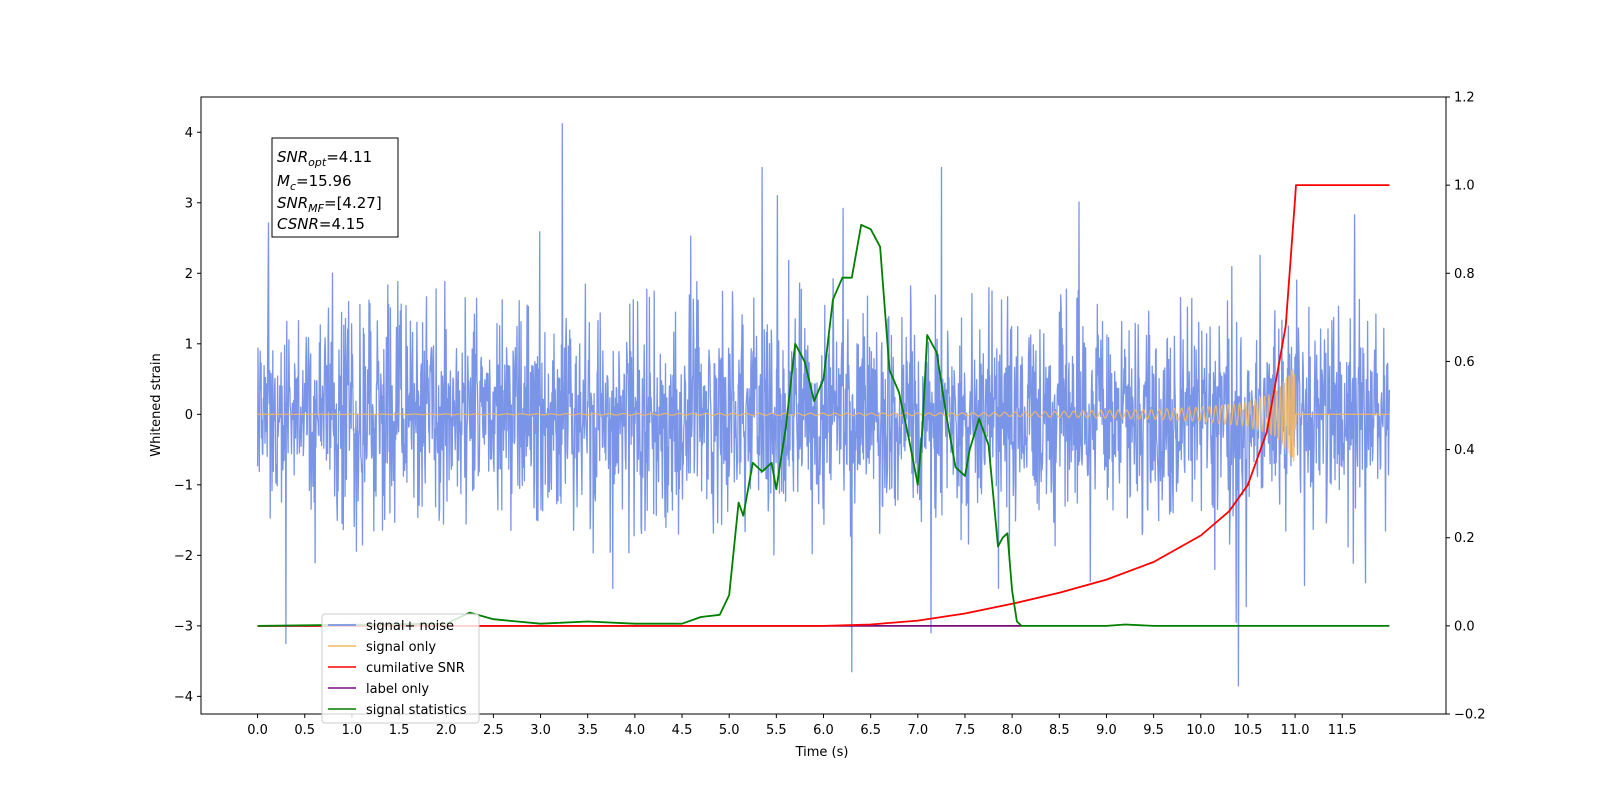  I want to click on y-tick-label: −3, so click(183, 626).